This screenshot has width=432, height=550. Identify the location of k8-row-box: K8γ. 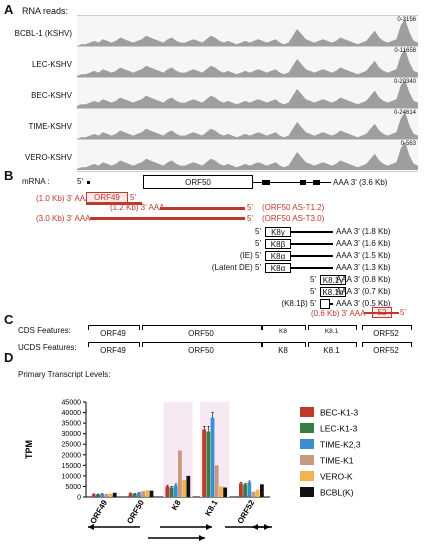
(278, 232).